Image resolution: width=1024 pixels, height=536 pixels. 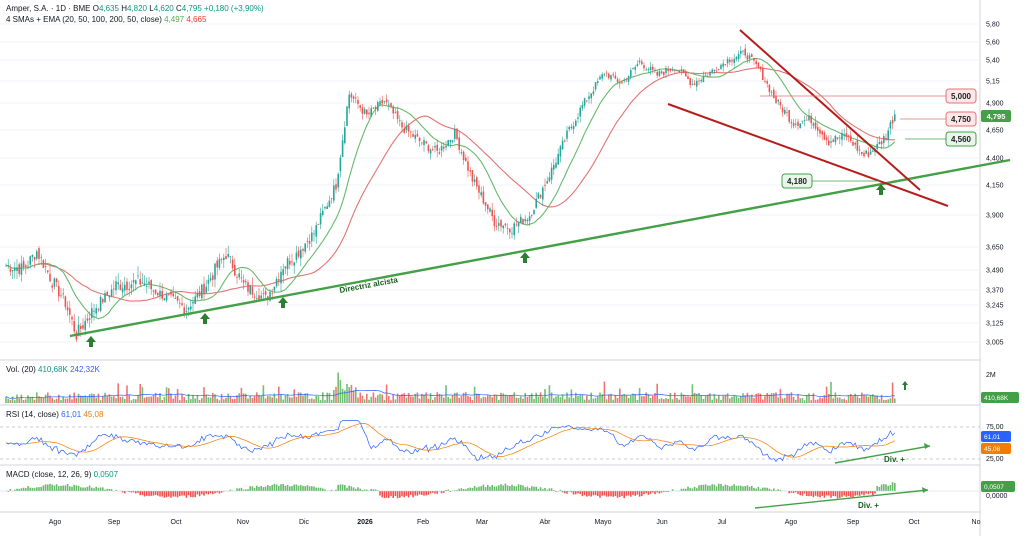 I want to click on x-tick-label: 2026, so click(x=365, y=522).